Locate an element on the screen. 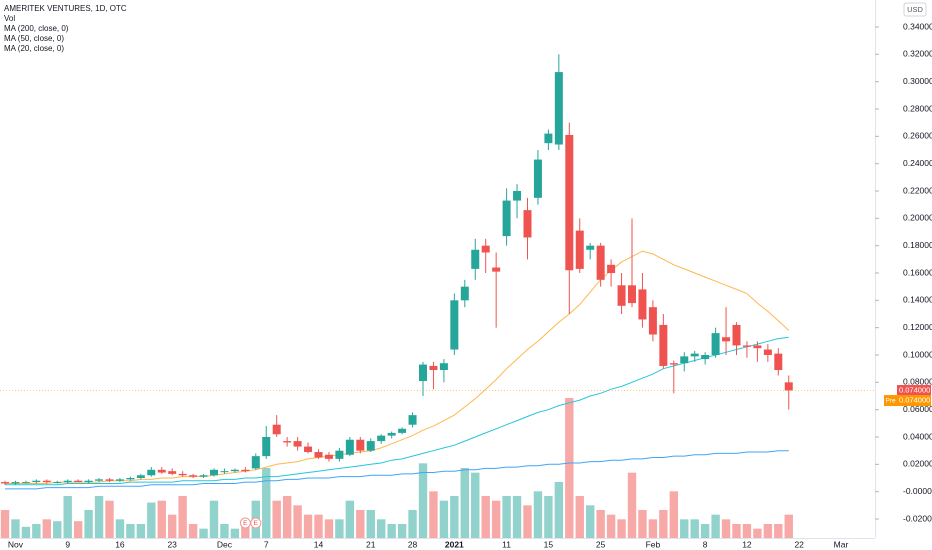 The width and height of the screenshot is (932, 550). y-tick-label: -0.000000 is located at coordinates (917, 491).